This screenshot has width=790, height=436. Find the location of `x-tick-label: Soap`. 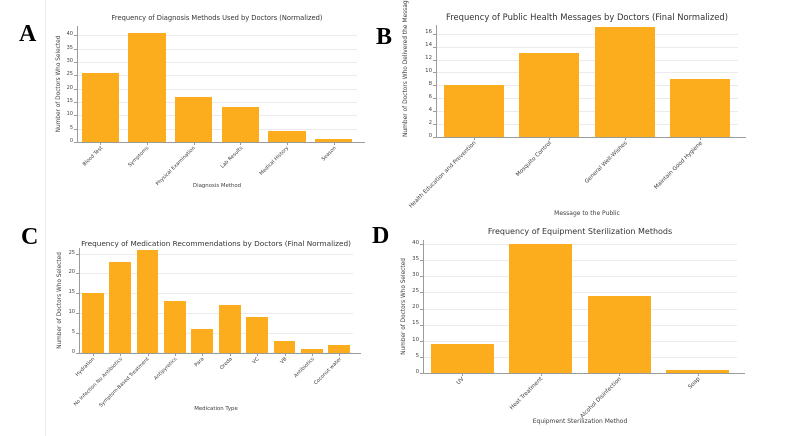

x-tick-label: Soap is located at coordinates (694, 383).